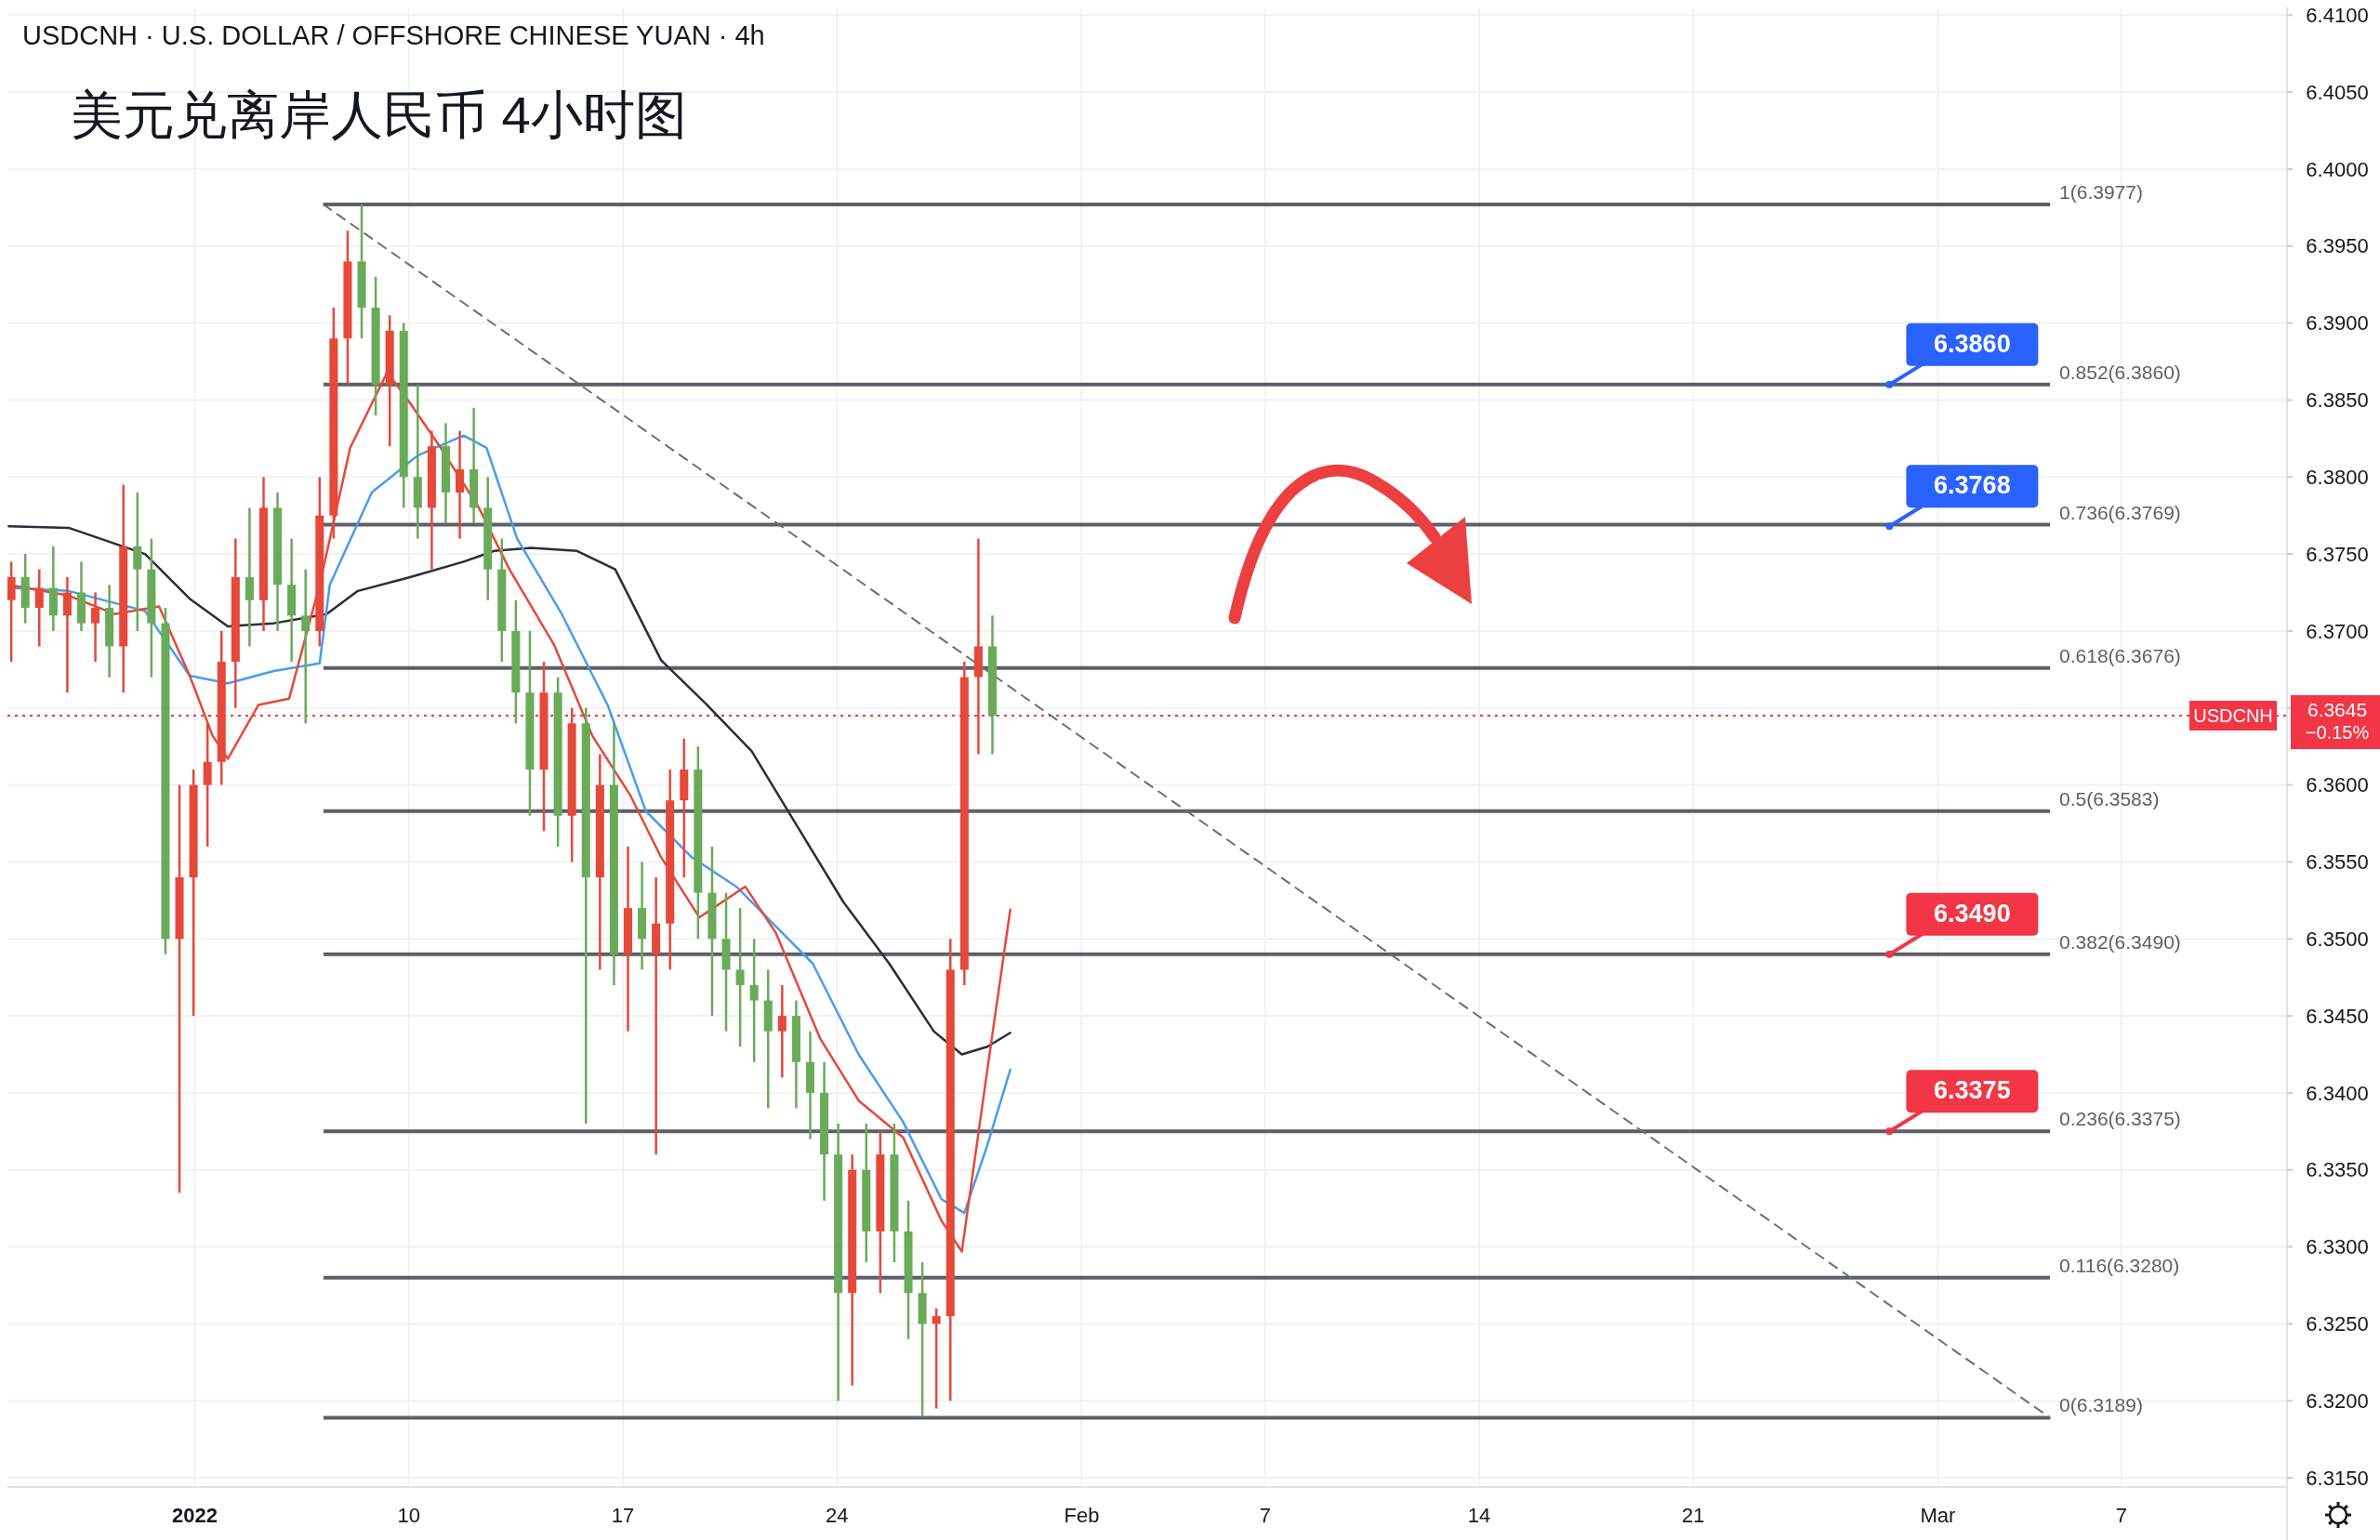  Describe the element at coordinates (1972, 1090) in the screenshot. I see `annotation: 6.3375` at that location.